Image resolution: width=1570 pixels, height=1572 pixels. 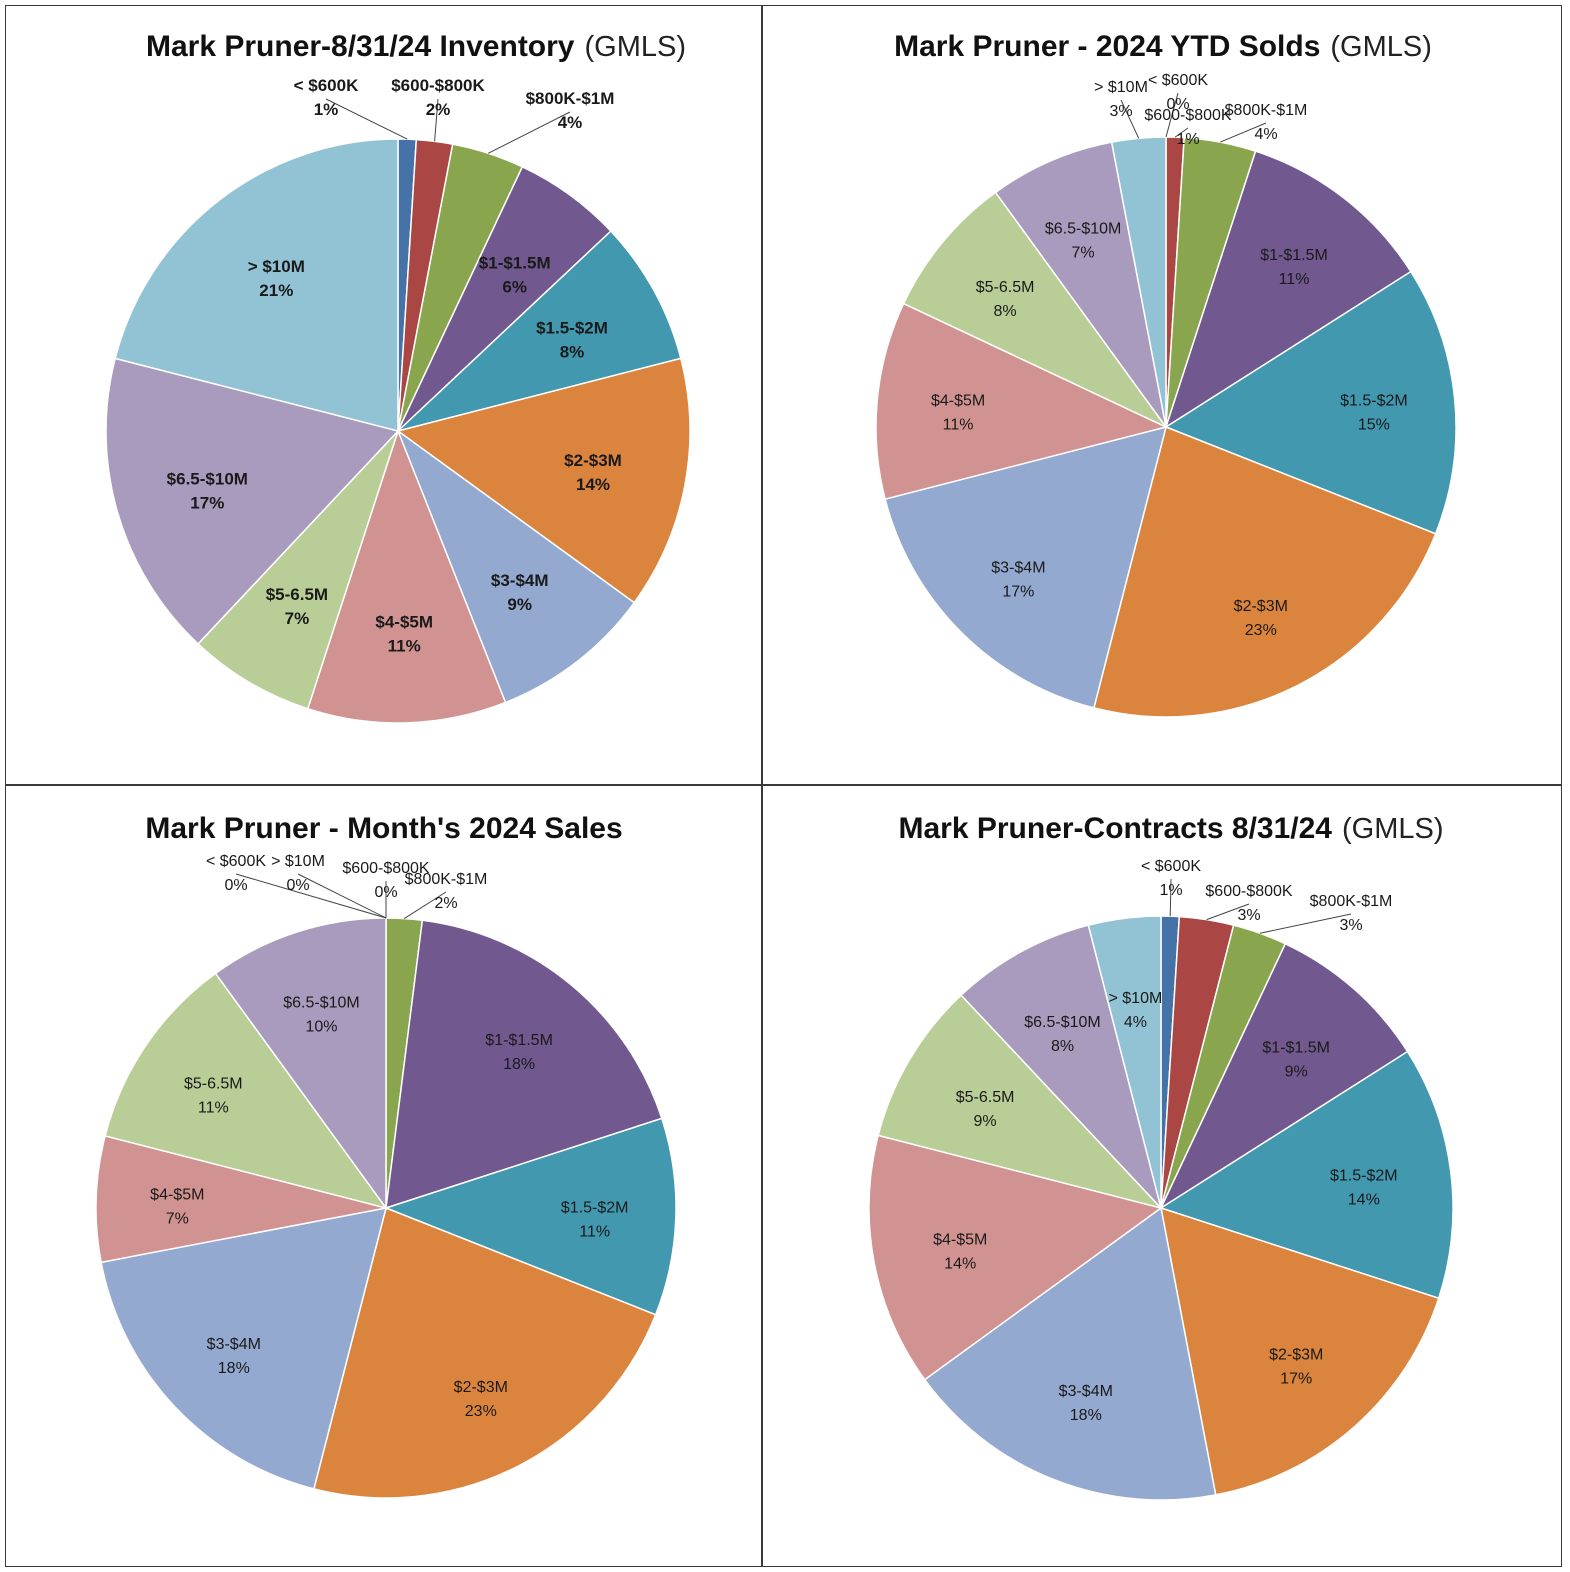 I want to click on slice-label: $1-$1.5M 18%, so click(x=519, y=1052).